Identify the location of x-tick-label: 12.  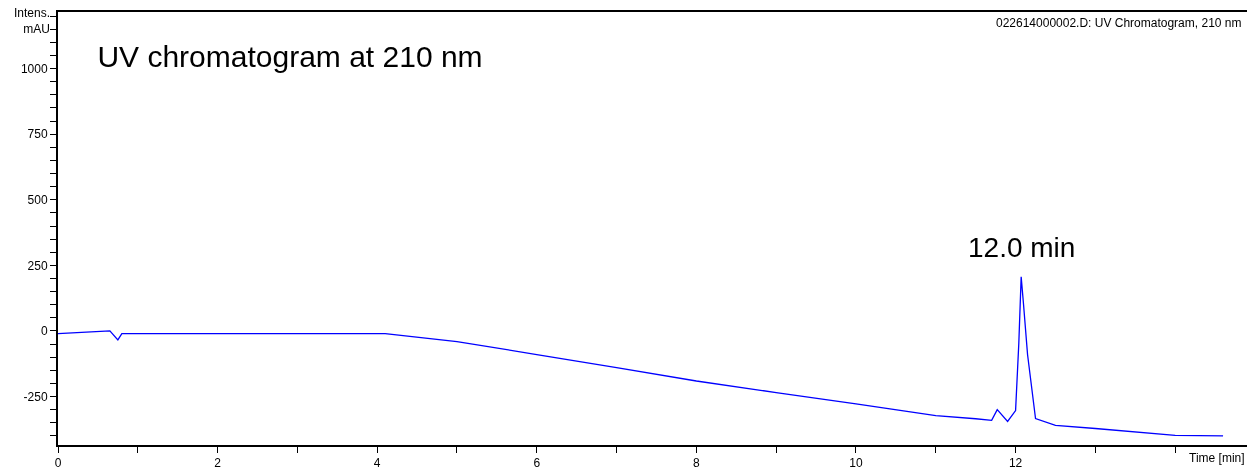
(1015, 463).